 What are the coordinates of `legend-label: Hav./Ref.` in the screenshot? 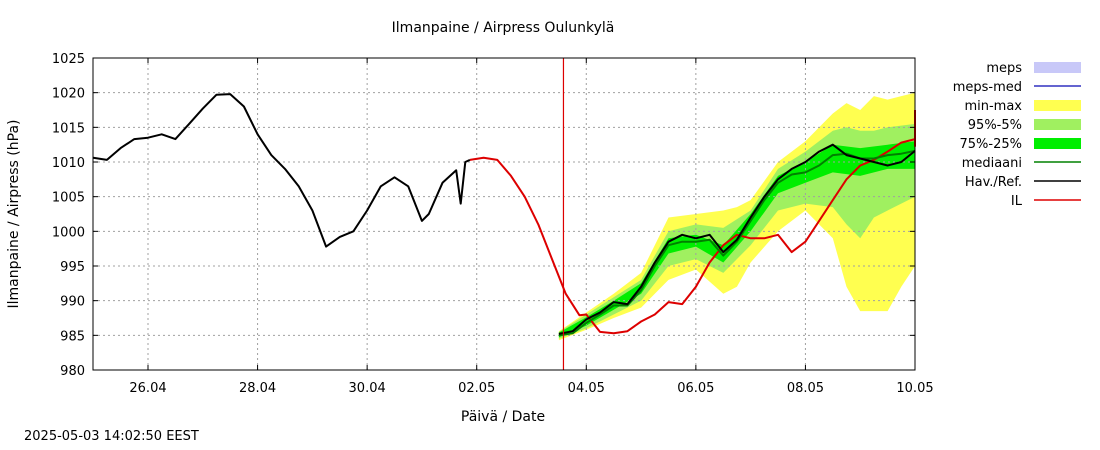 It's located at (993, 182).